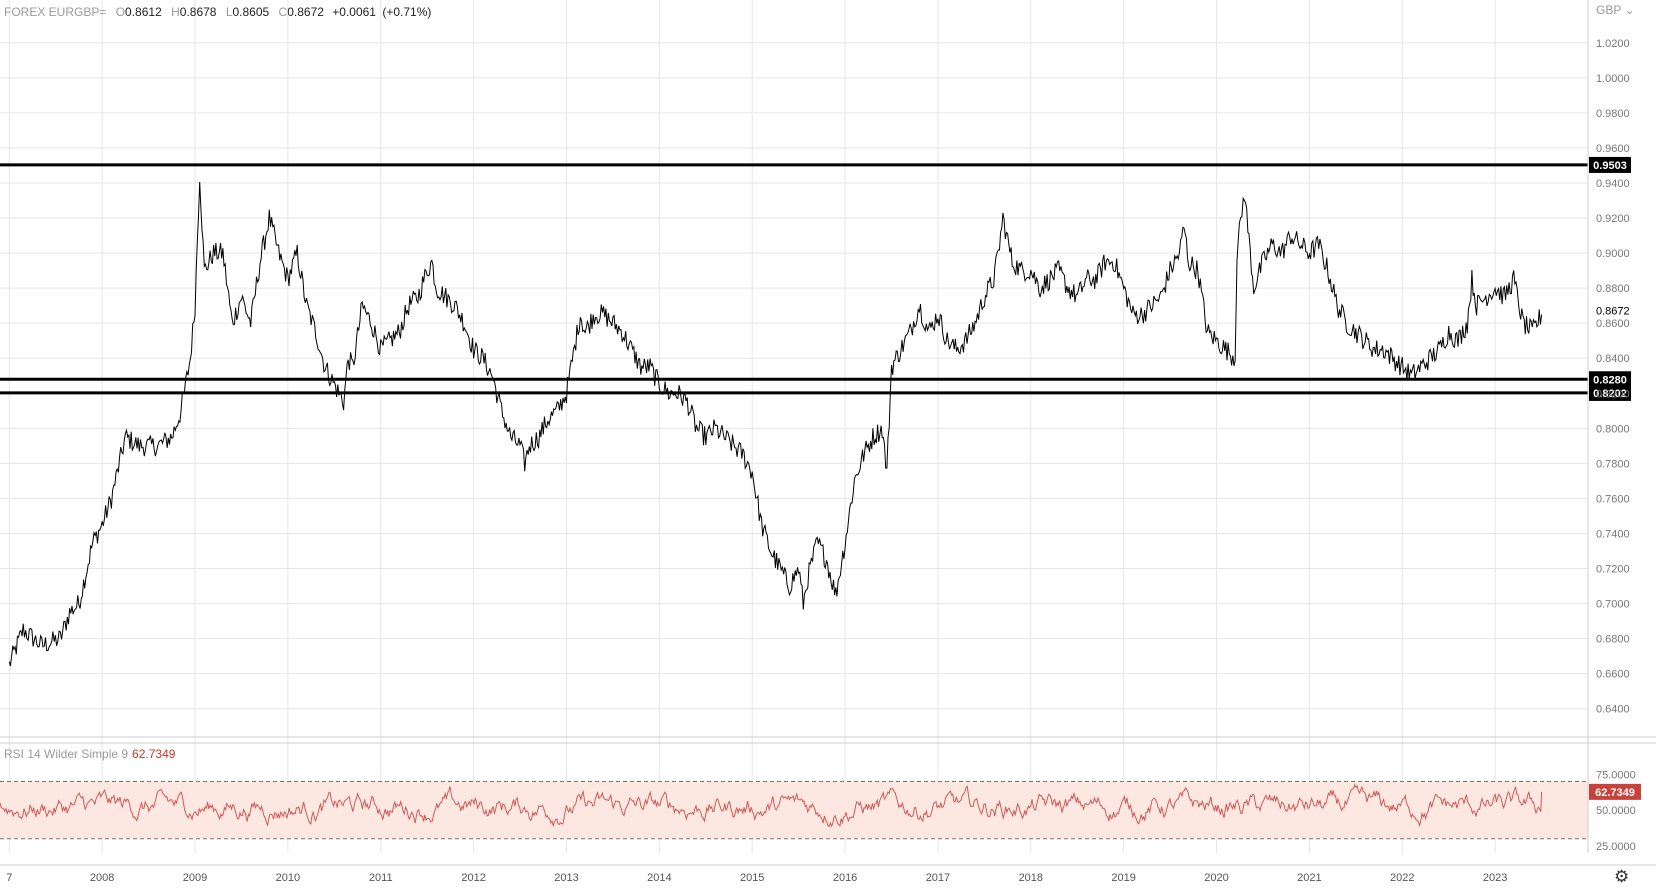 Image resolution: width=1656 pixels, height=892 pixels. I want to click on level-label: 0.8280, so click(1610, 380).